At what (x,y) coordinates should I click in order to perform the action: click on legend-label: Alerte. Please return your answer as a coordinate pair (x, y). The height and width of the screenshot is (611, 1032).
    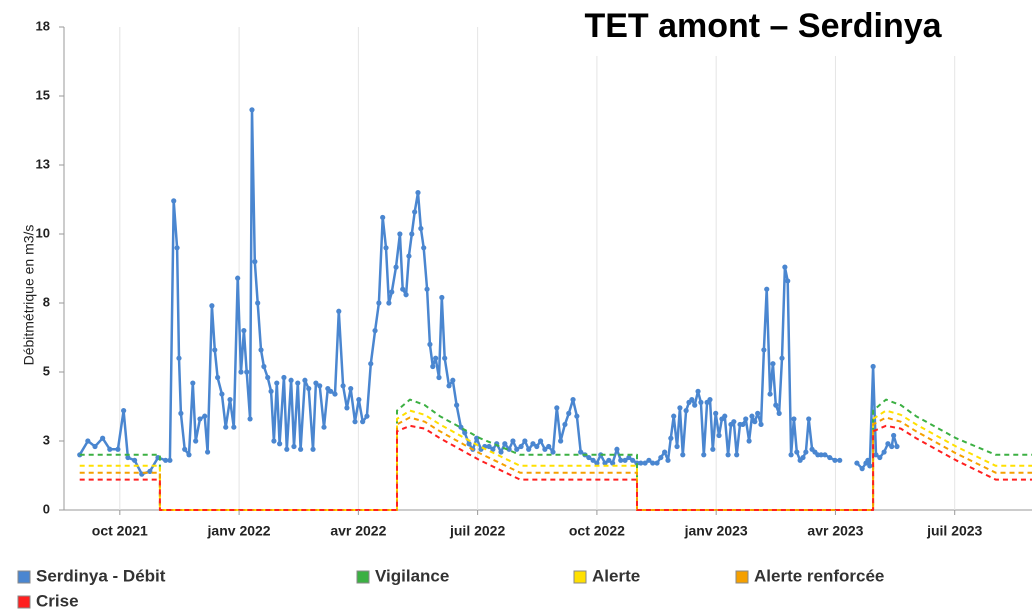
    Looking at the image, I should click on (616, 575).